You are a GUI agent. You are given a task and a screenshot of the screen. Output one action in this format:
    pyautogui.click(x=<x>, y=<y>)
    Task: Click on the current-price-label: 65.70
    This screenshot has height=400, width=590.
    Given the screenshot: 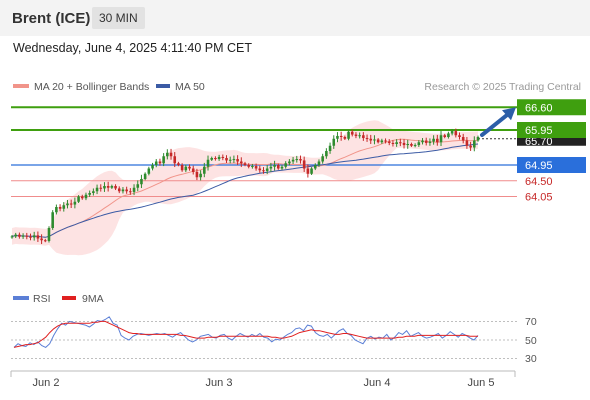 What is the action you would take?
    pyautogui.click(x=539, y=142)
    